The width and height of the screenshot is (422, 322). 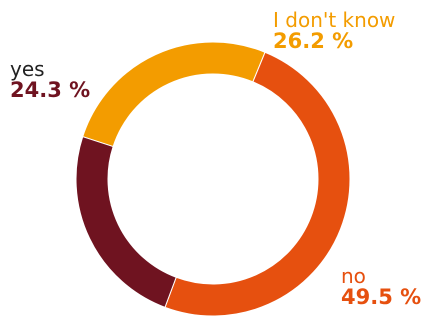 I want to click on slice-value-no: 49.5 %, so click(x=381, y=297).